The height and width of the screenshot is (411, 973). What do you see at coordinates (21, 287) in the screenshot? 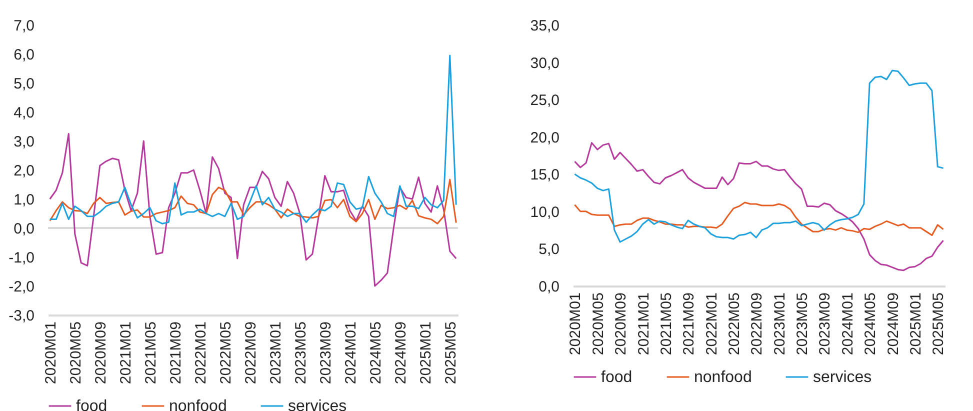
I see `y-tick-label: -2,0` at bounding box center [21, 287].